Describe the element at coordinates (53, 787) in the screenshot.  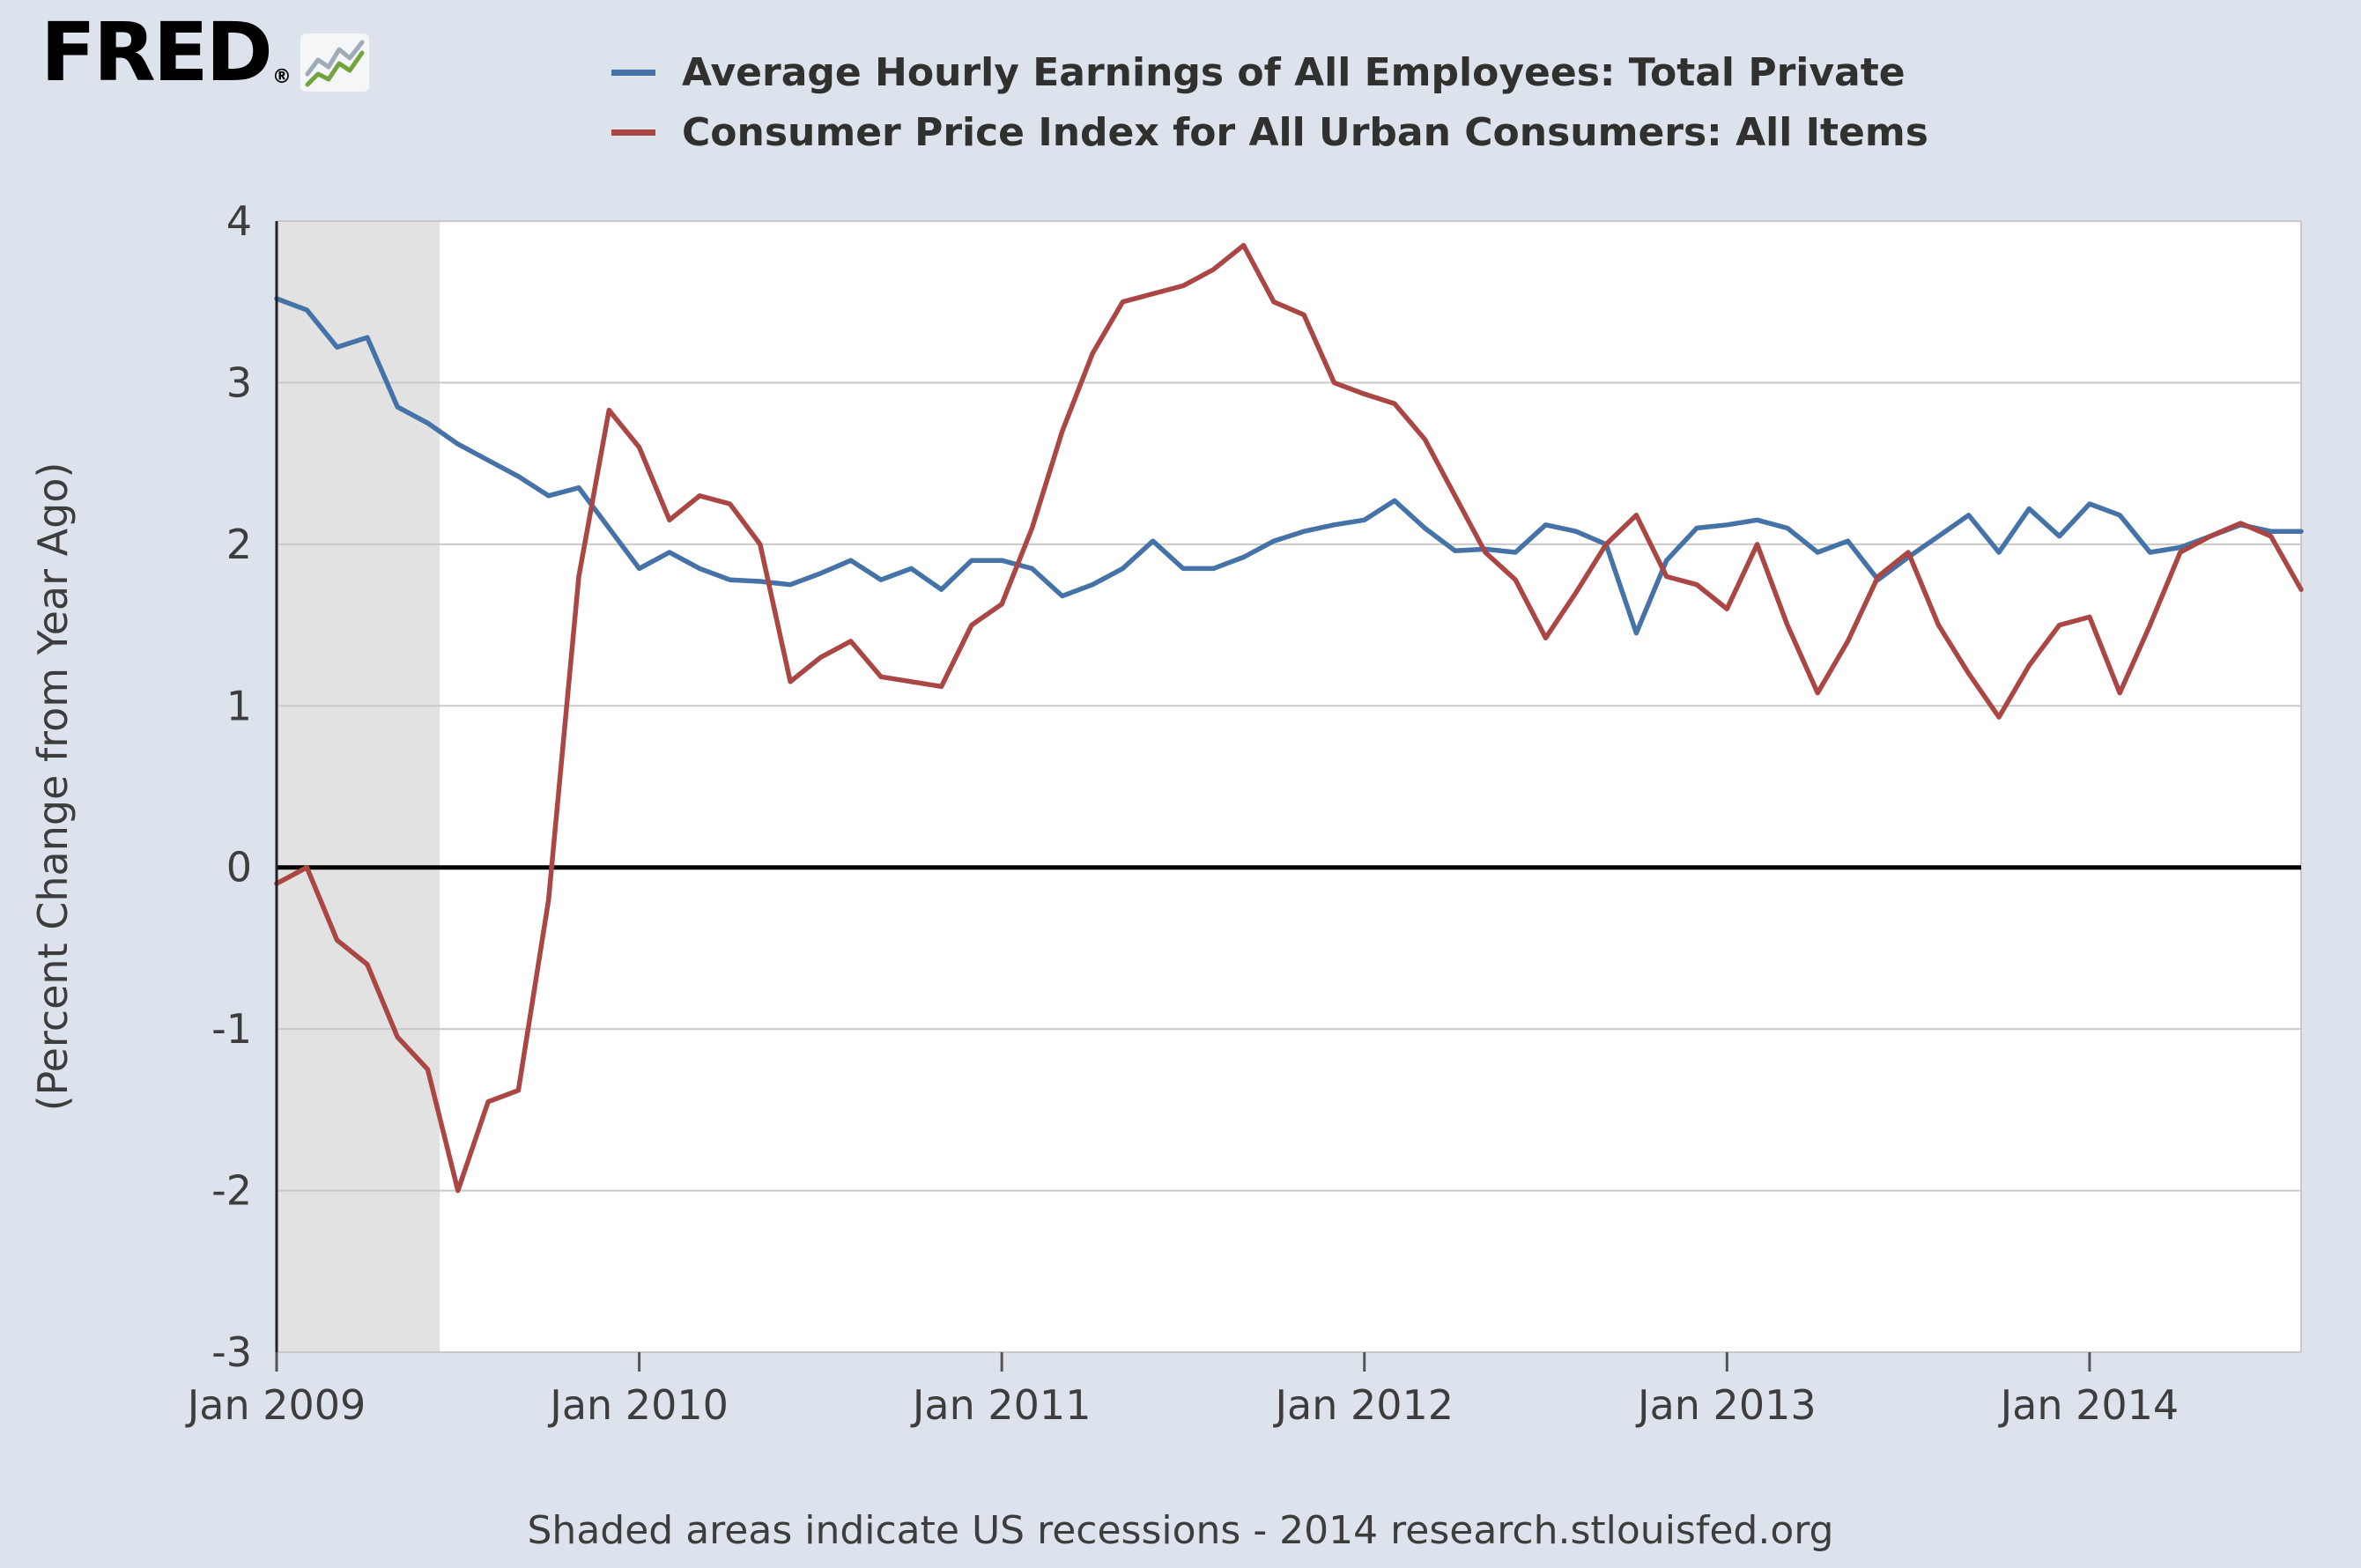
I see `y-axis-title: (Percent Change from Year Ago)` at that location.